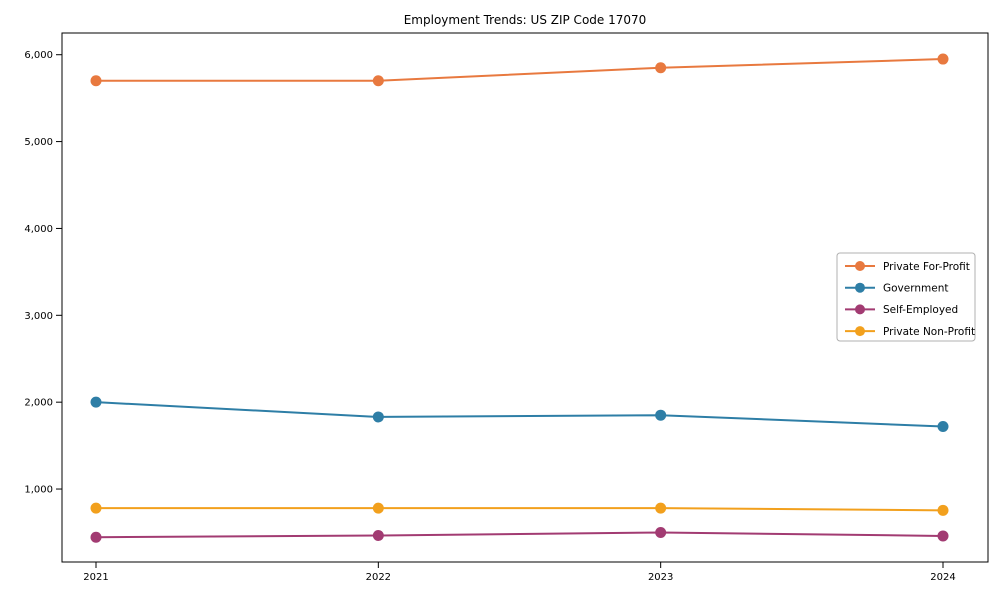 Image resolution: width=1000 pixels, height=600 pixels. What do you see at coordinates (95, 577) in the screenshot?
I see `x-tick-label: 2021` at bounding box center [95, 577].